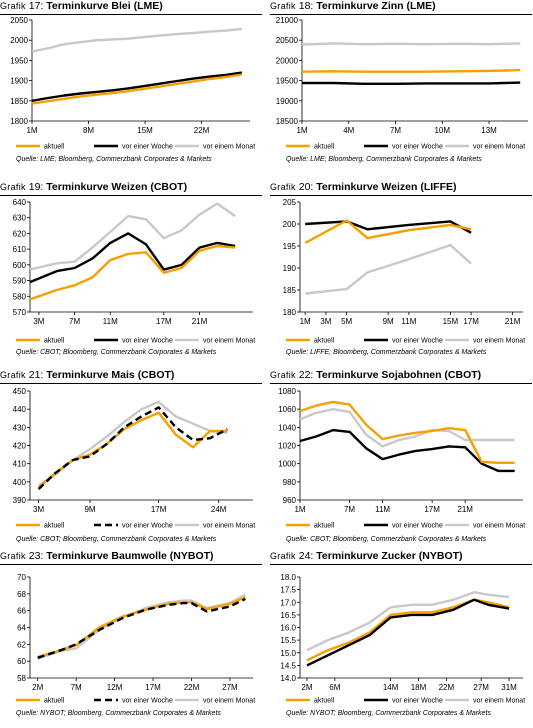  What do you see at coordinates (287, 60) in the screenshot?
I see `y-tick-label: 20000` at bounding box center [287, 60].